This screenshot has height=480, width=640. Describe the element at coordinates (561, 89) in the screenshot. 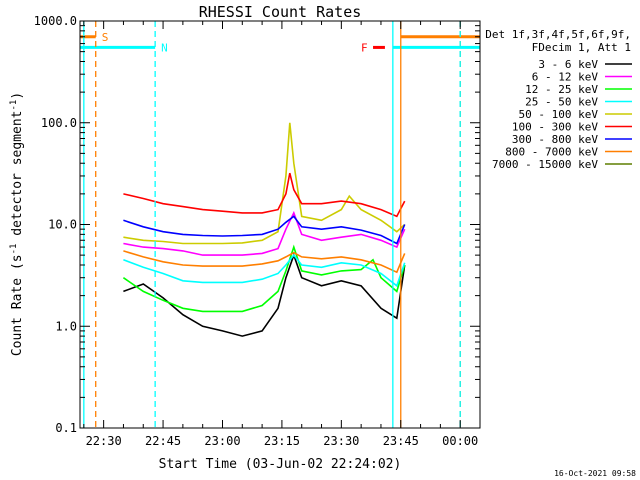

I see `legend-entry-label: 12 - 25 keV` at that location.